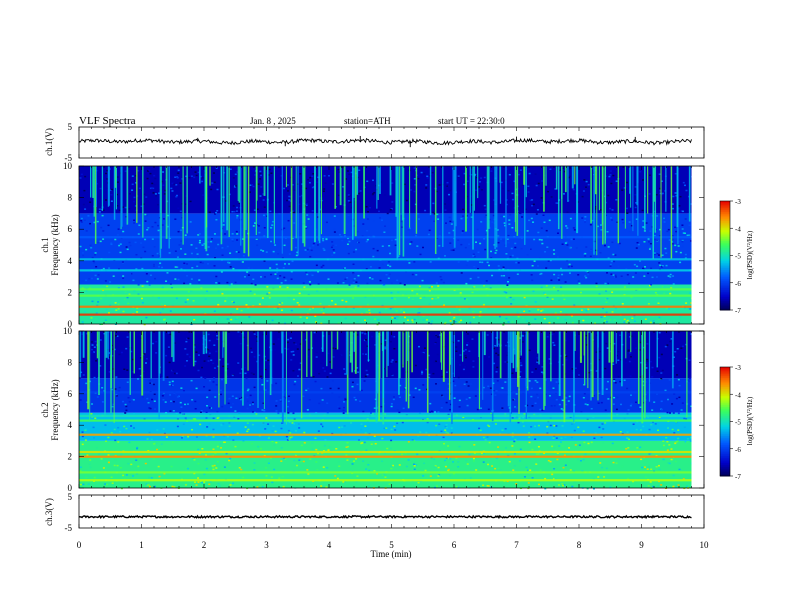  What do you see at coordinates (69, 158) in the screenshot?
I see `ch1-waveform-ytick-neg5: -5` at bounding box center [69, 158].